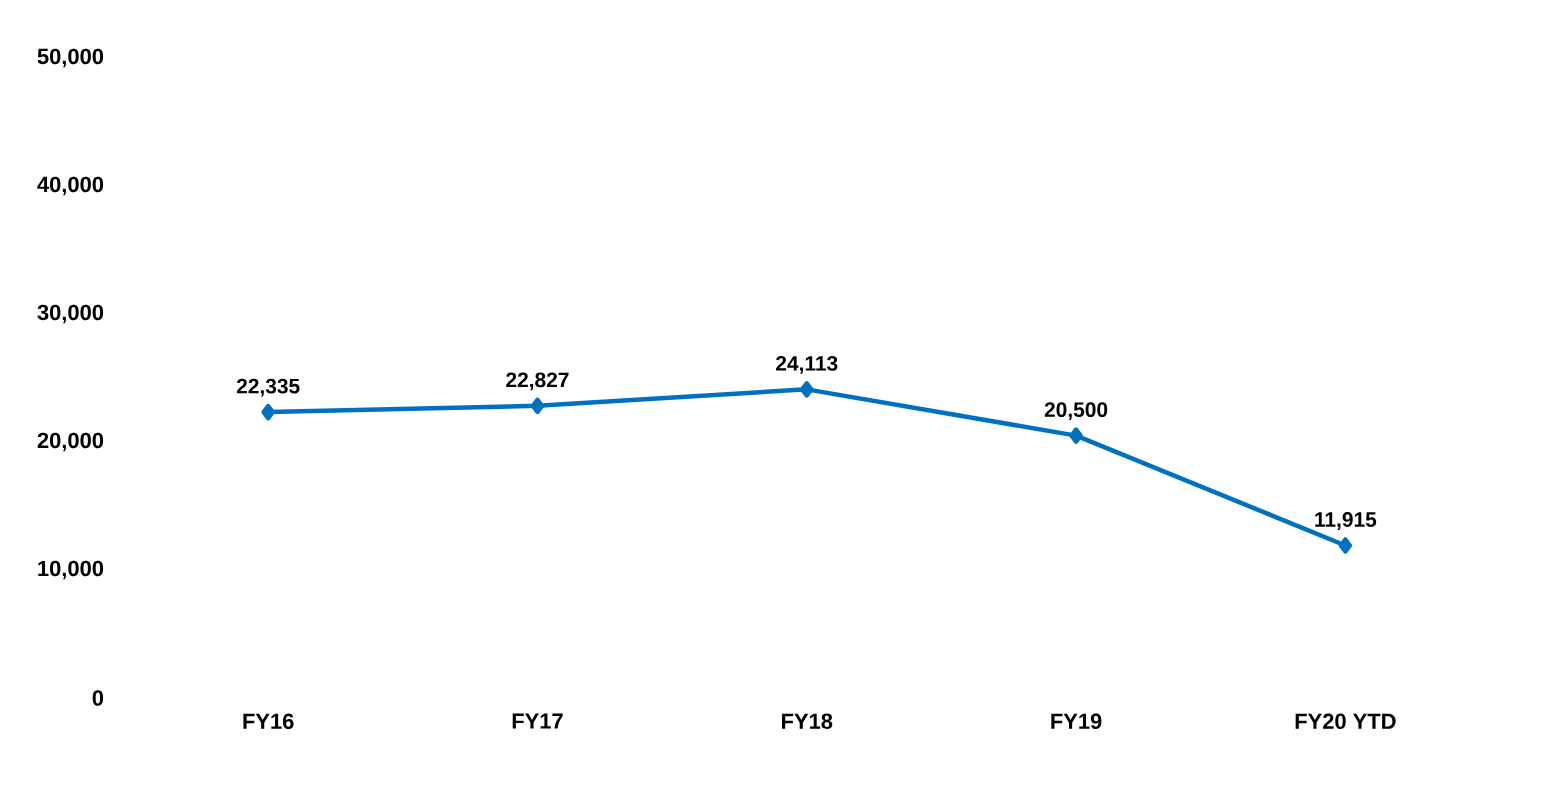 This screenshot has height=809, width=1548. I want to click on x-tick-label: FY19, so click(1076, 721).